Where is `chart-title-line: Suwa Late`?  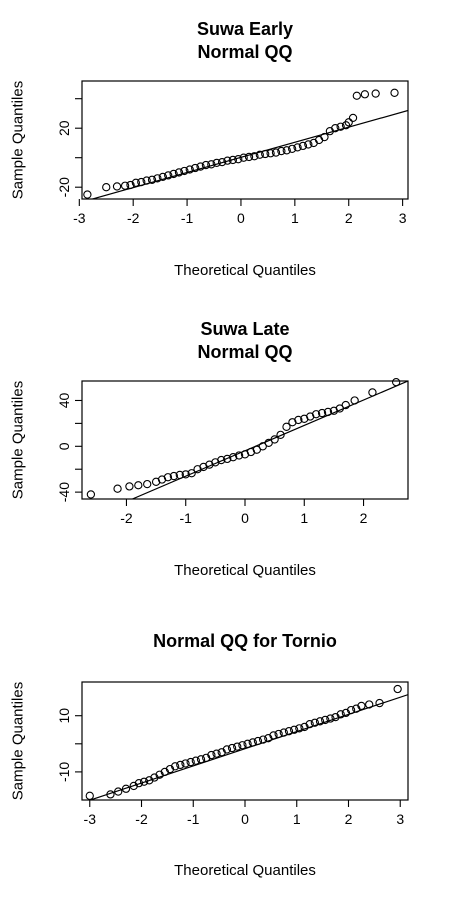 chart-title-line: Suwa Late is located at coordinates (244, 329).